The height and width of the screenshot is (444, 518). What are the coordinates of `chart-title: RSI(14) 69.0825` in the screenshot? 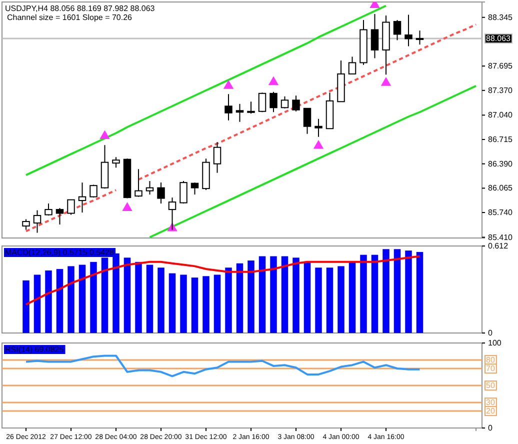 It's located at (34, 349).